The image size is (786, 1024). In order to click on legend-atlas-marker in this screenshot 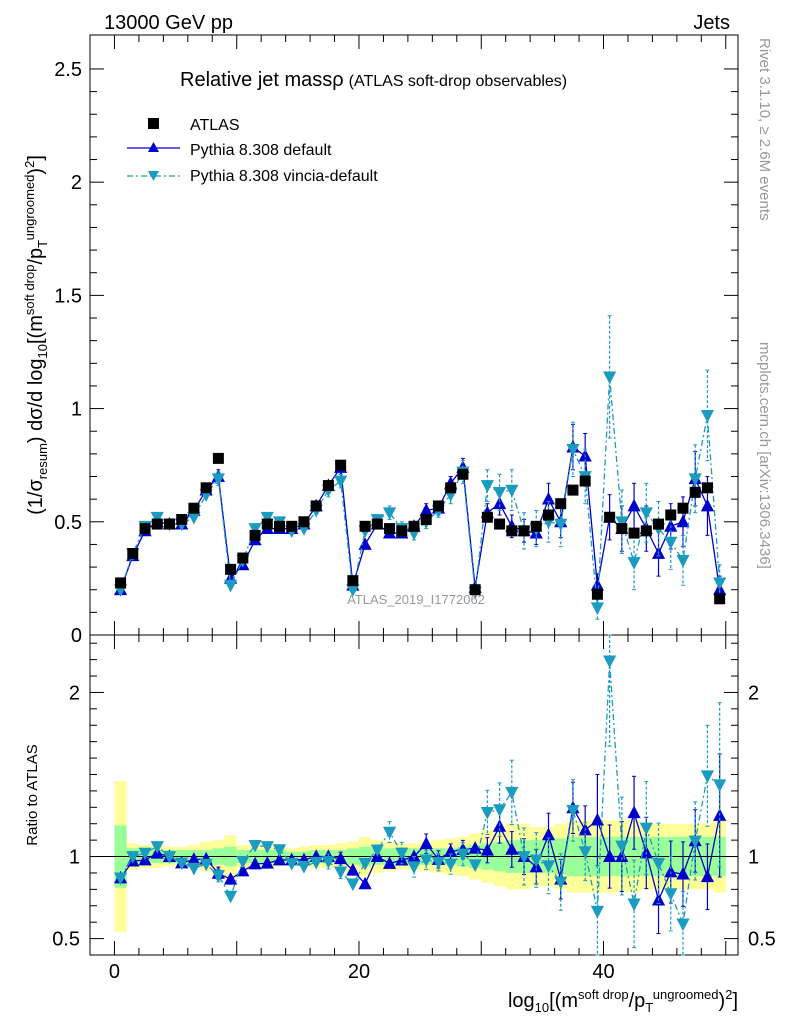, I will do `click(153, 123)`.